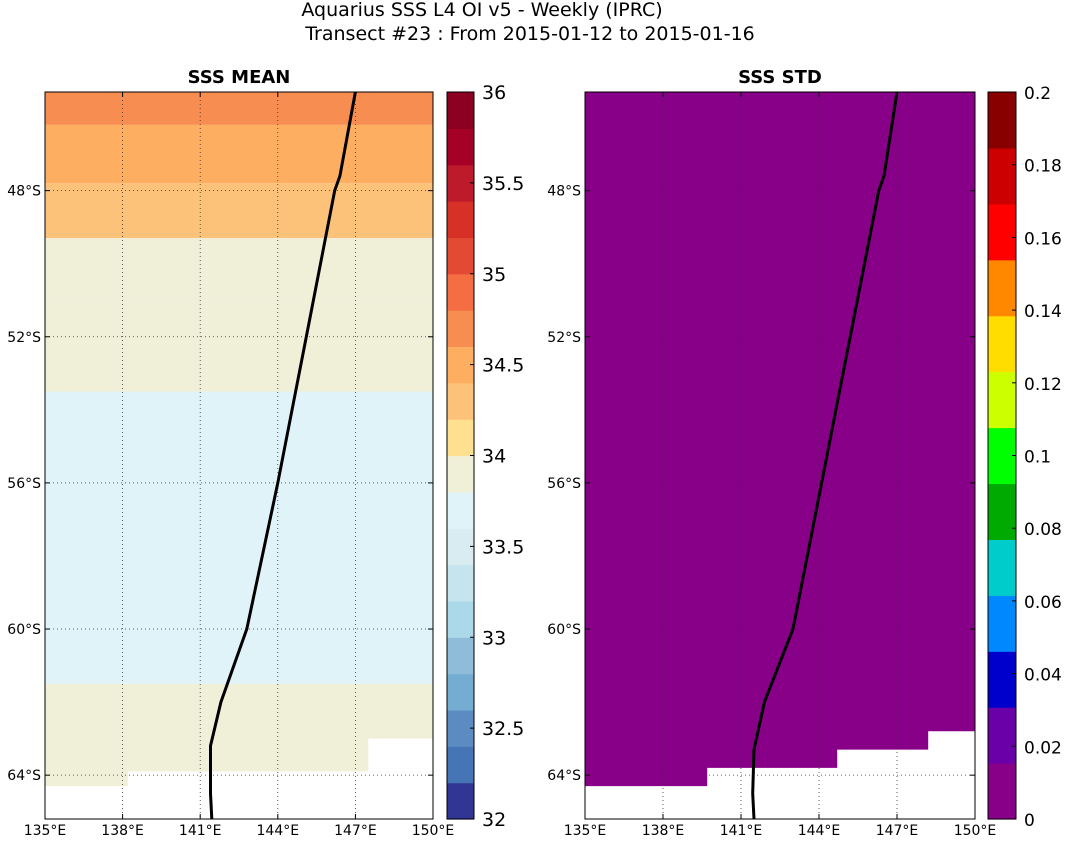 This screenshot has height=842, width=1066. Describe the element at coordinates (503, 184) in the screenshot. I see `colorbar-tick-label: 35.5` at that location.